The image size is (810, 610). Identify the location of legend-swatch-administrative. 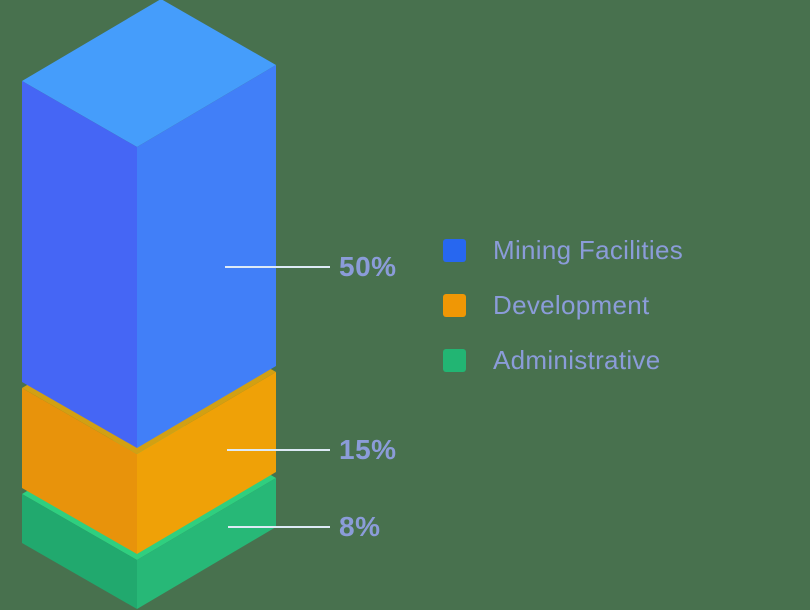
(454, 360).